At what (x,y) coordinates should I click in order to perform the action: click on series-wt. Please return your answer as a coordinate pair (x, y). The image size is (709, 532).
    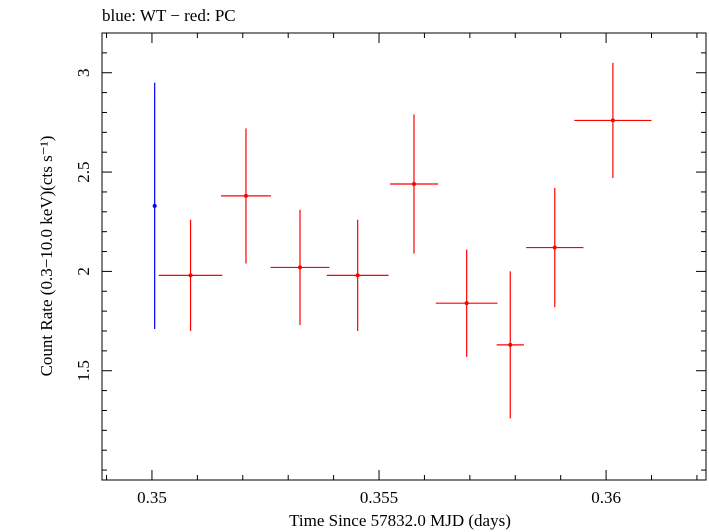
    Looking at the image, I should click on (154, 206).